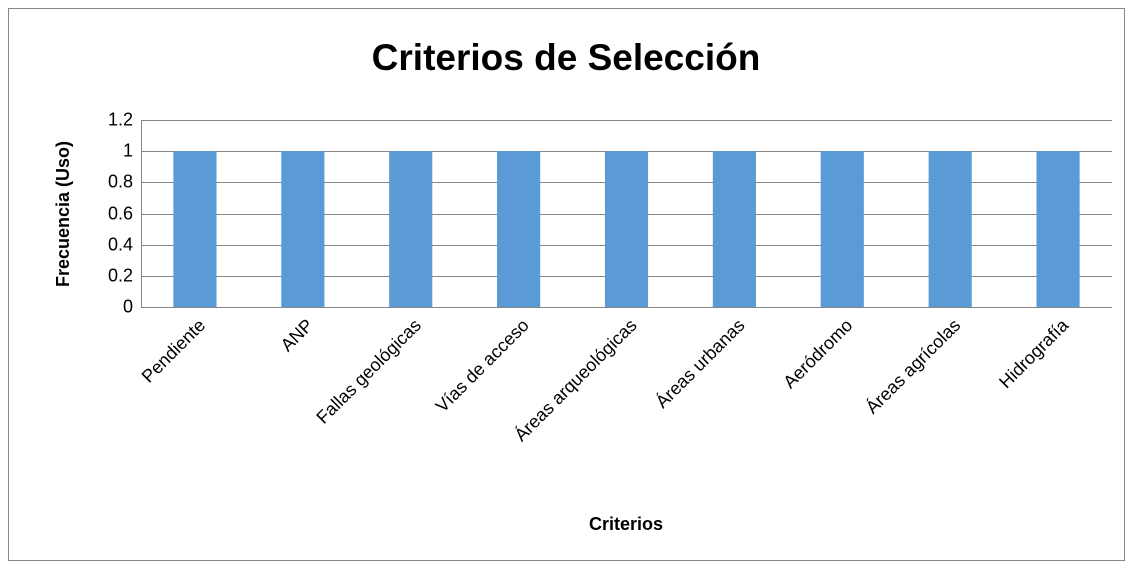  I want to click on y-tick-label: 0.2, so click(120, 275).